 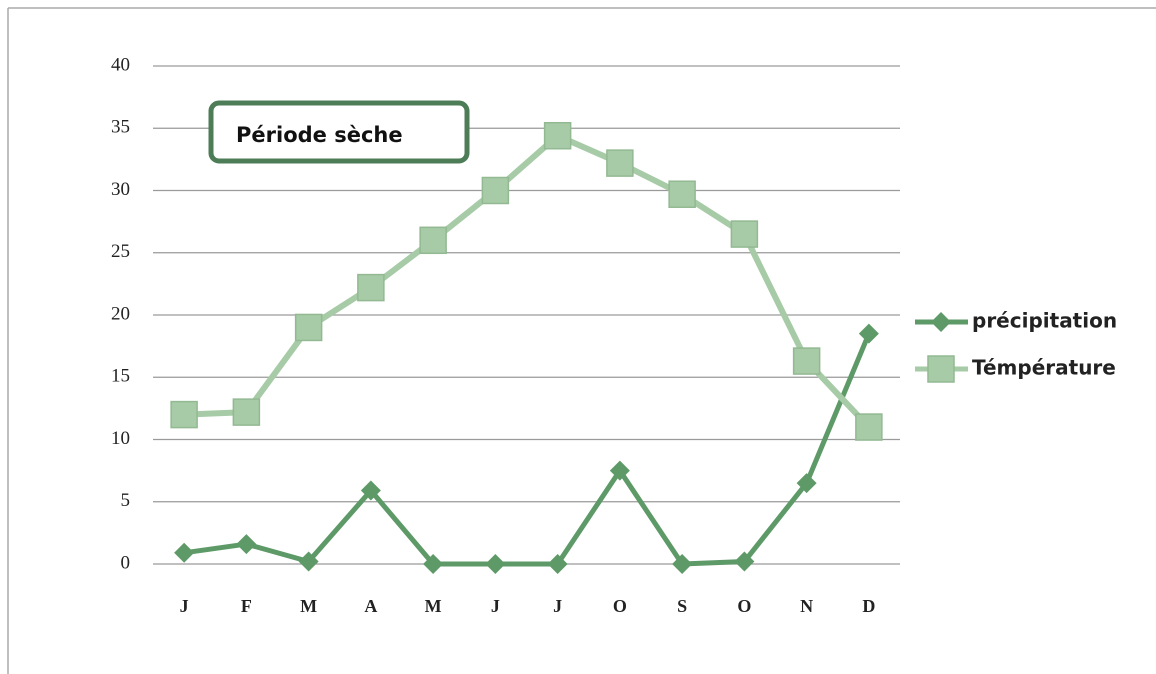 I want to click on annotation: Période sèche, so click(x=319, y=135).